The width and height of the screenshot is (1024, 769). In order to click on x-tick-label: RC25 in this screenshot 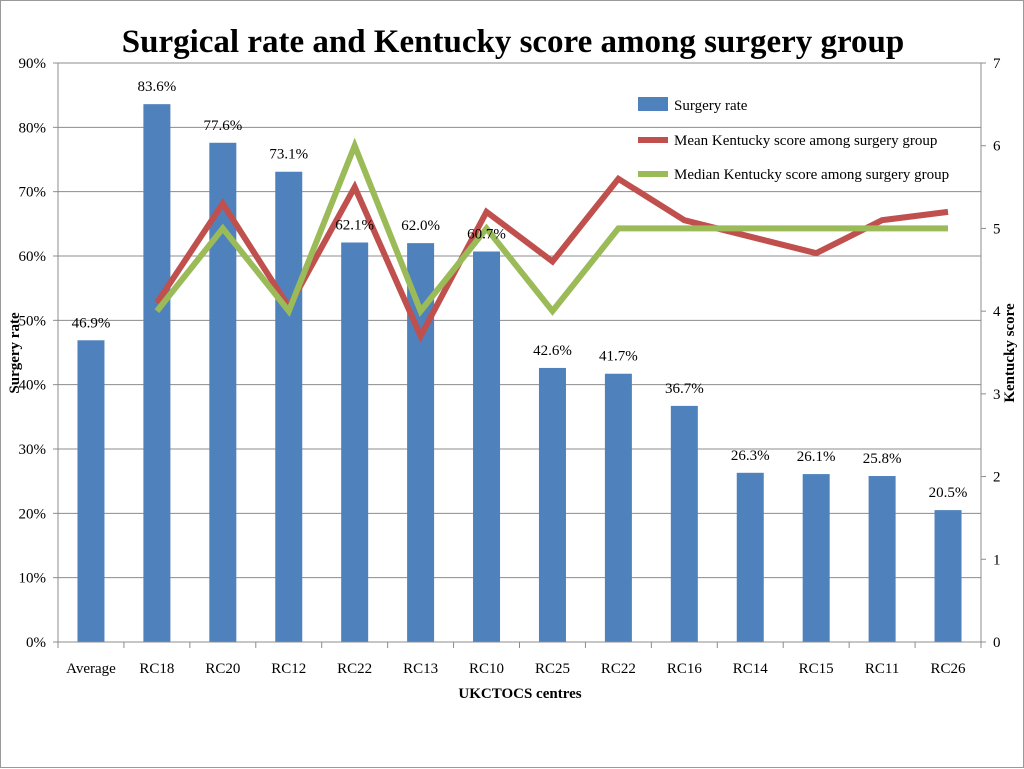, I will do `click(552, 669)`.